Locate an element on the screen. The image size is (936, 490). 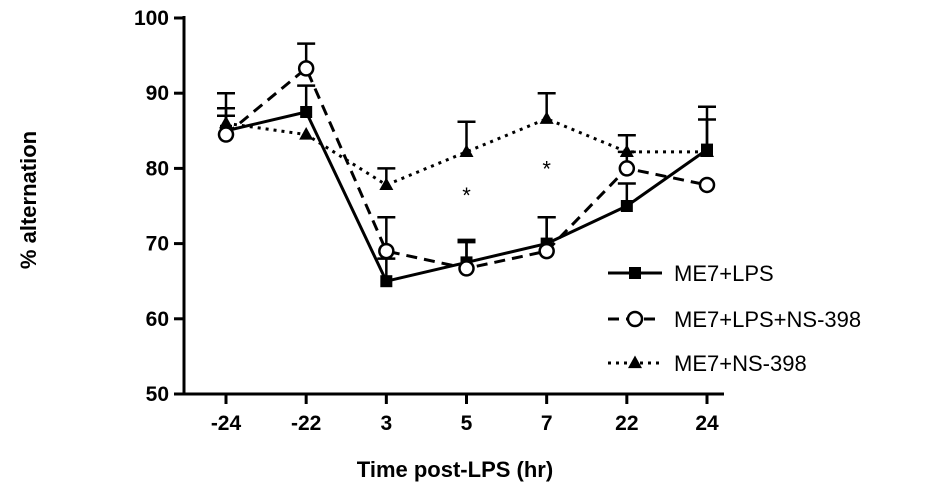
legend-label: ME7+NS-398 is located at coordinates (740, 363).